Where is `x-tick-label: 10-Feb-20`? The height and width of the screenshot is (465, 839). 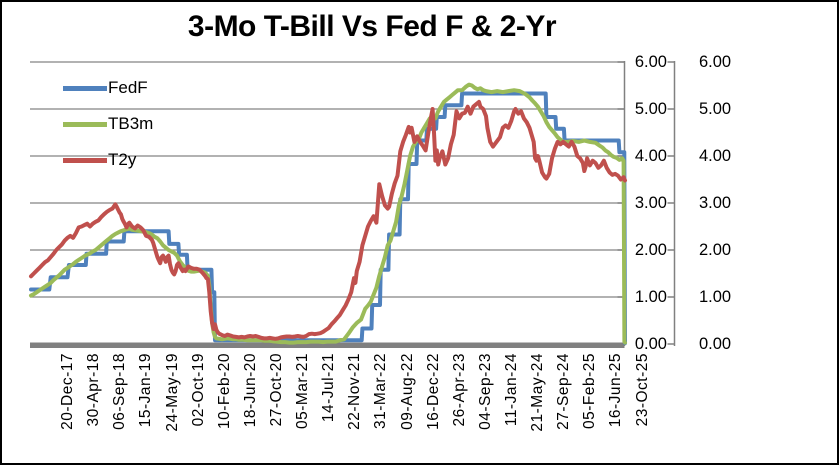
x-tick-label: 10-Feb-20 is located at coordinates (224, 391).